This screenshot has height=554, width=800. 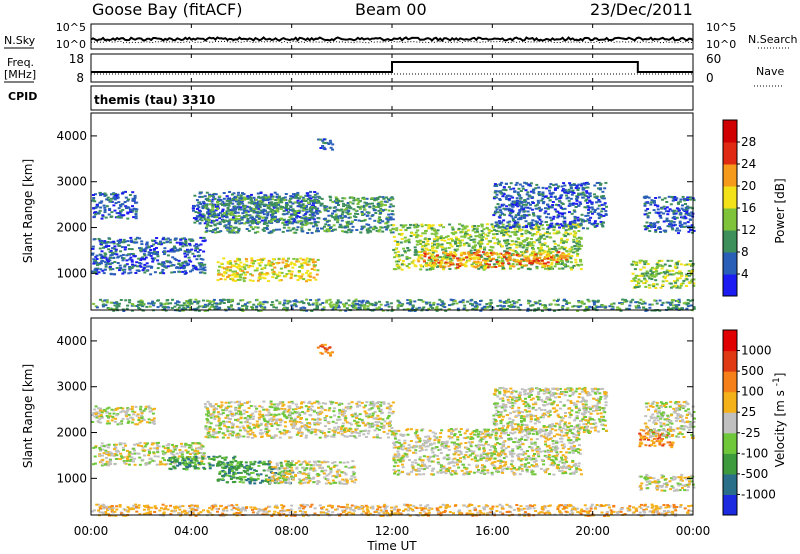 What do you see at coordinates (22, 96) in the screenshot?
I see `cpid-label: CPID` at bounding box center [22, 96].